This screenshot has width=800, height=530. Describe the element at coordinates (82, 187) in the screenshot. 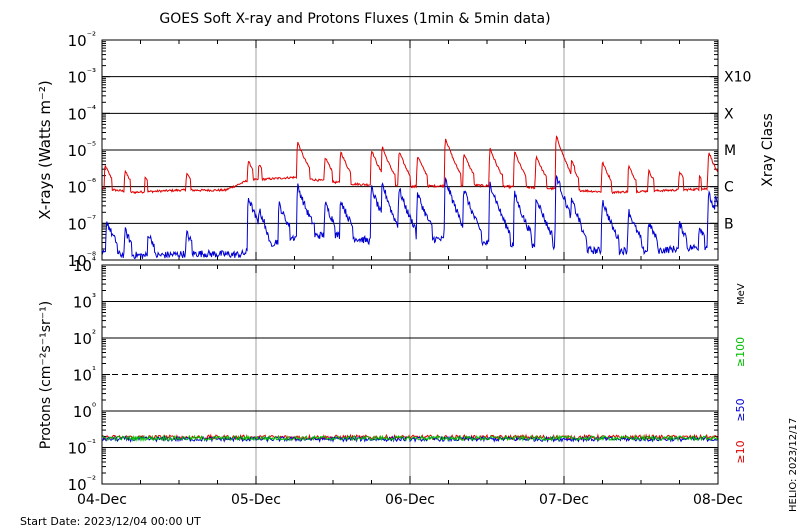

I see `y-tick-label: 10⁻⁶` at that location.